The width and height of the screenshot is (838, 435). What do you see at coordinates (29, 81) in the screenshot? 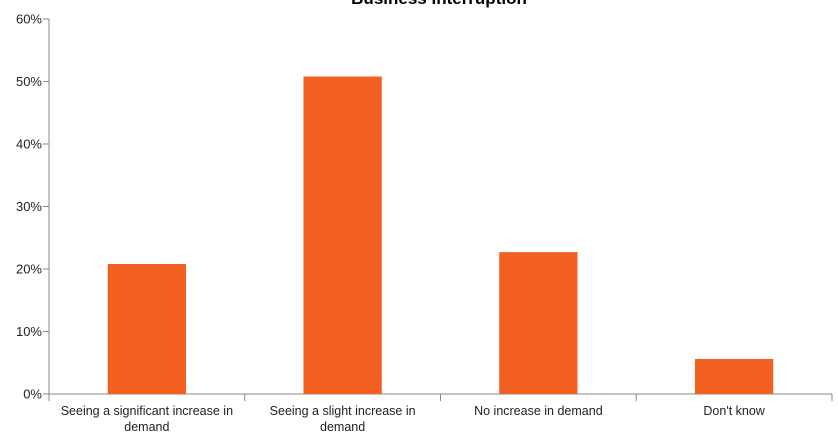
I see `y-tick-label: 50%` at bounding box center [29, 81].